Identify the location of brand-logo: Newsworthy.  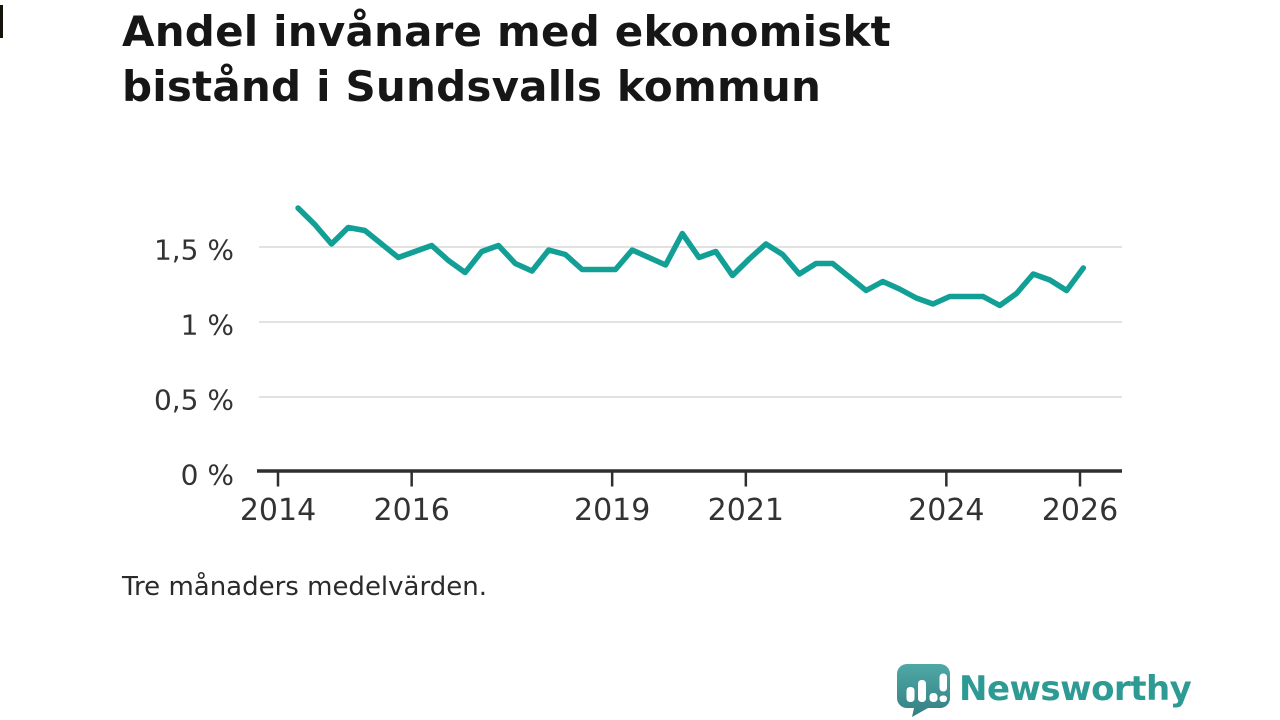
(1044, 690).